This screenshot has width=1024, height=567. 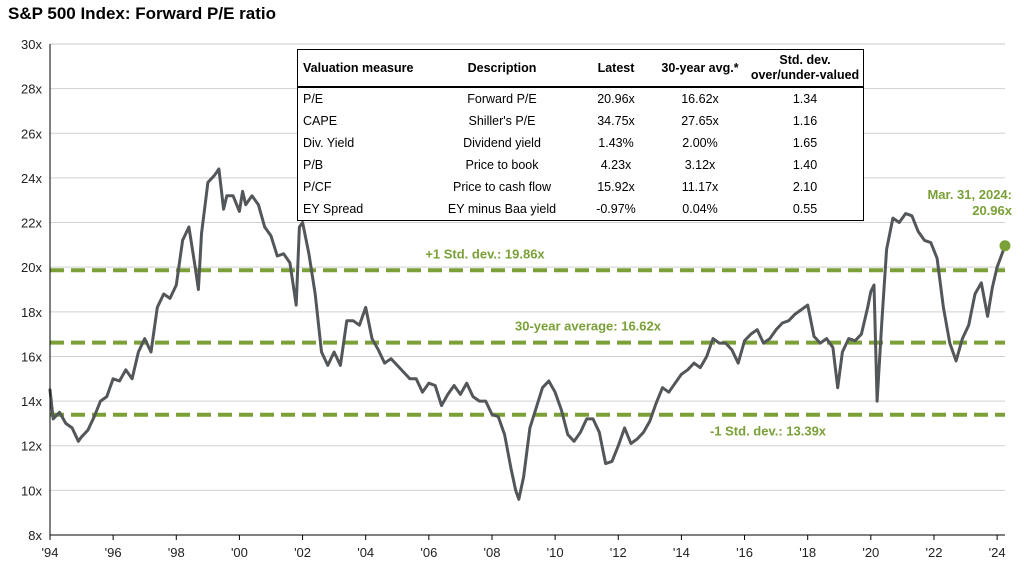 I want to click on y-tick-label: 8x, so click(x=35, y=535).